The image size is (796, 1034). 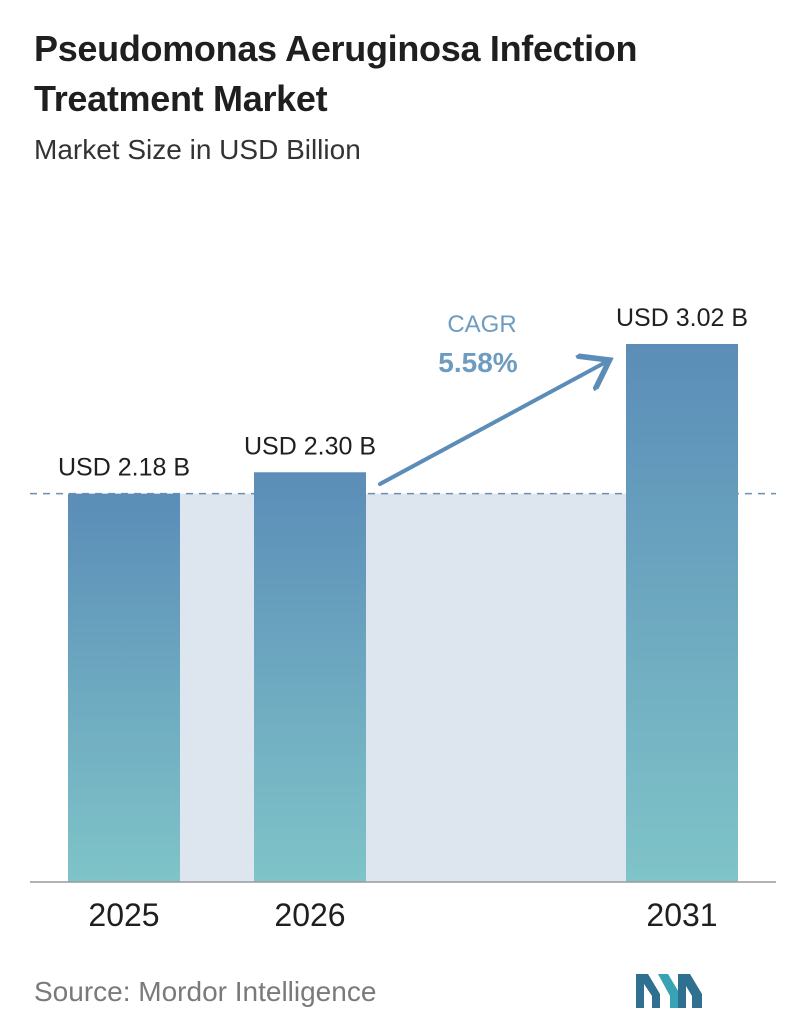 What do you see at coordinates (205, 991) in the screenshot?
I see `source-note: Source: Mordor Intelligence` at bounding box center [205, 991].